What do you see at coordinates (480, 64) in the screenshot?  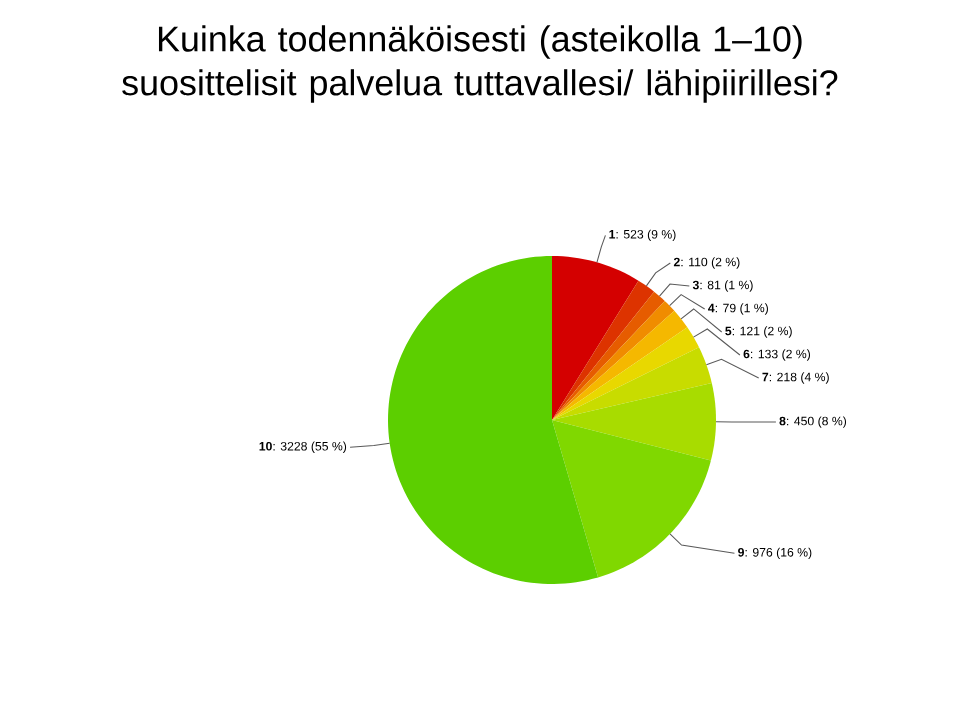 I see `chart-title: Kuinka todennäköisesti (asteikolla 1–10) suosittelisit palvelua tuttavallesi/ lähipiirillesi?` at bounding box center [480, 64].